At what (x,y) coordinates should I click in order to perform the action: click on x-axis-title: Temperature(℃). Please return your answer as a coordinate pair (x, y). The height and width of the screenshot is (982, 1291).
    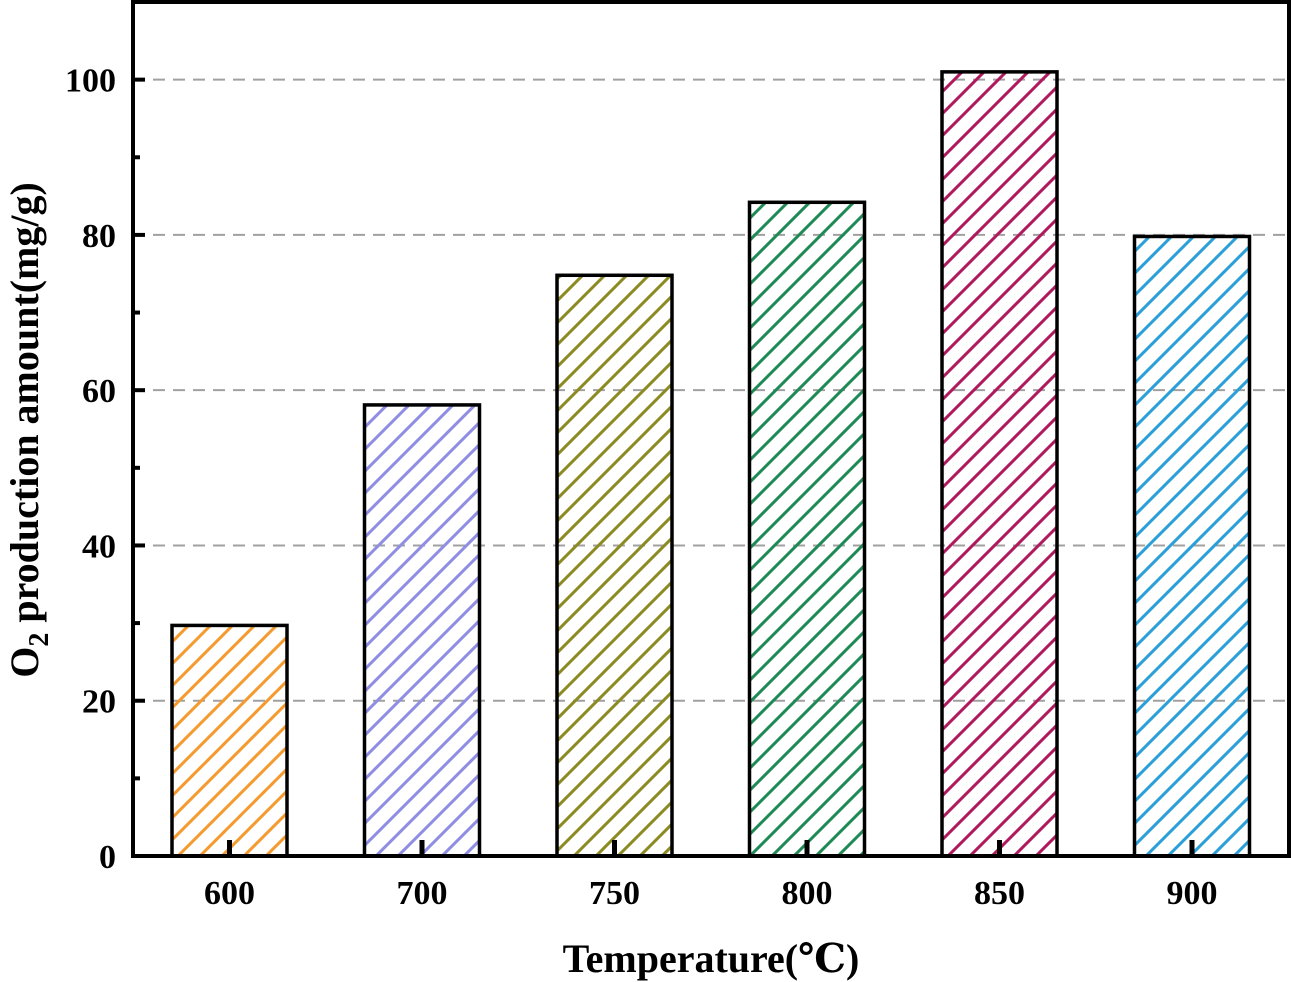
    Looking at the image, I should click on (711, 958).